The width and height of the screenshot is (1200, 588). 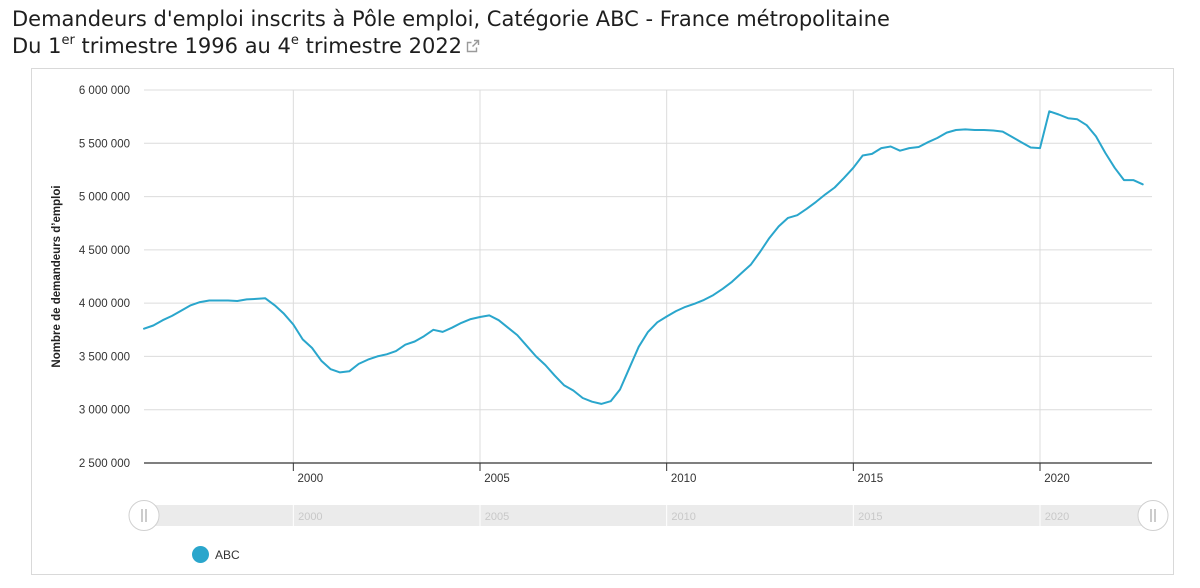 What do you see at coordinates (497, 517) in the screenshot?
I see `navigator-label: 2005` at bounding box center [497, 517].